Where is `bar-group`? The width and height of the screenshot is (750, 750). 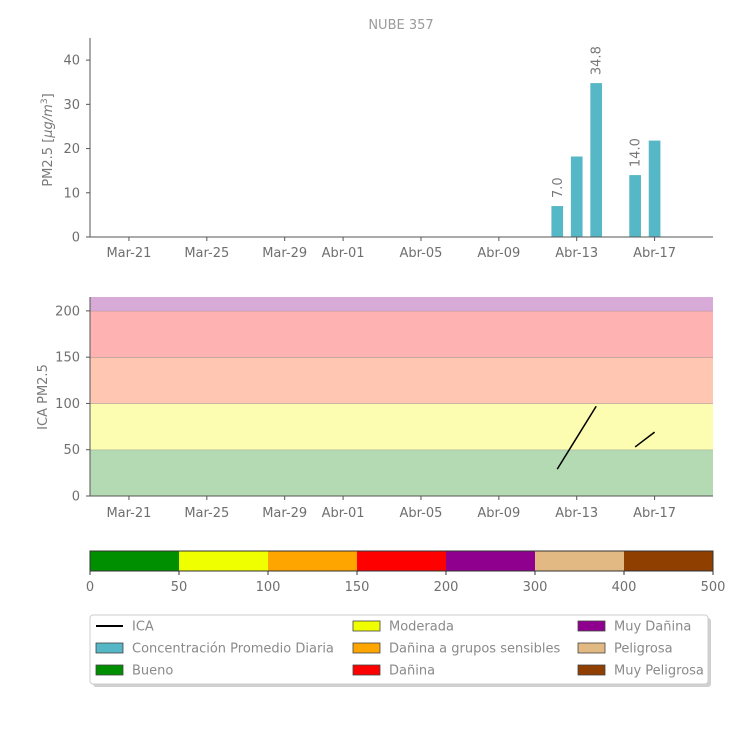 bar-group is located at coordinates (606, 160).